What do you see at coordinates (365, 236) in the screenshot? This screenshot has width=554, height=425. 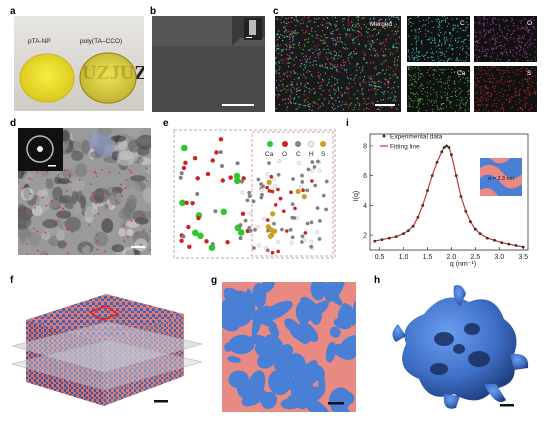 I see `y-tick-label: 2` at bounding box center [365, 236].